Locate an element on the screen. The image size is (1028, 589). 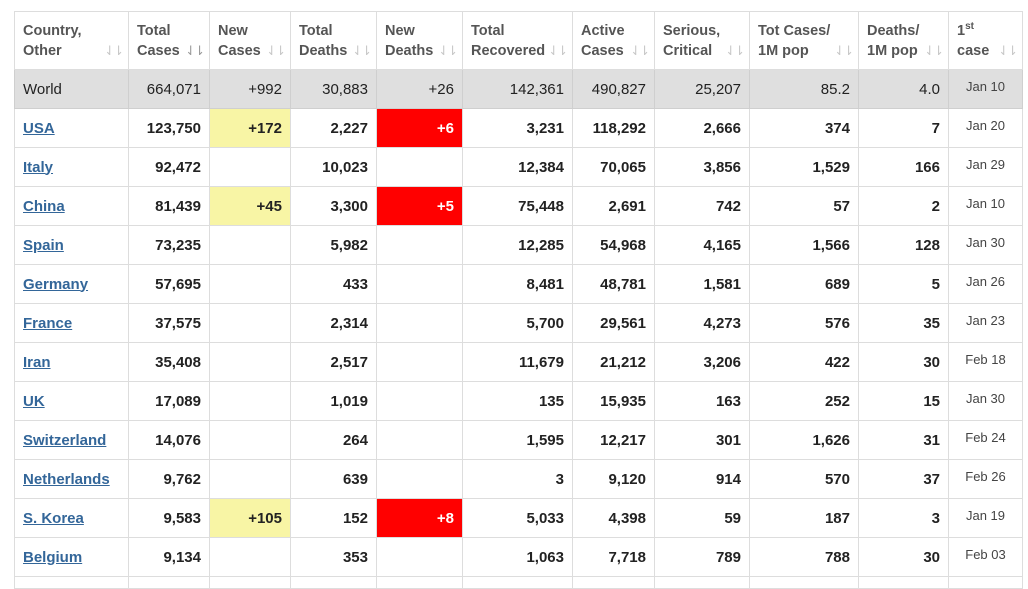
table-row: Belgium 9,134 353 1,063 7,718 789 788 30 Feb 03 is located at coordinates (518, 557).